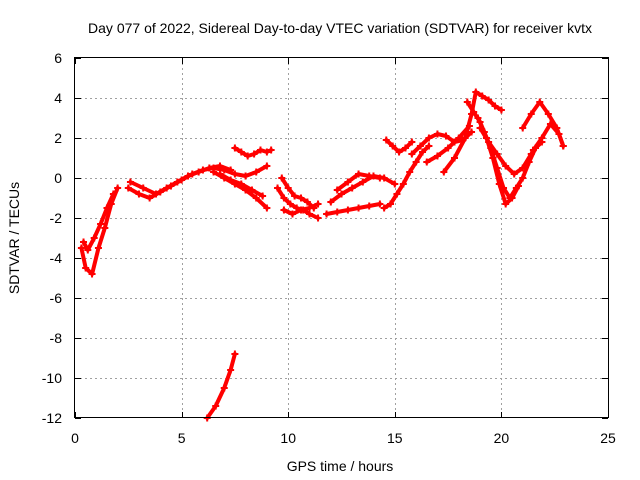  I want to click on series-arc11, so click(298, 193).